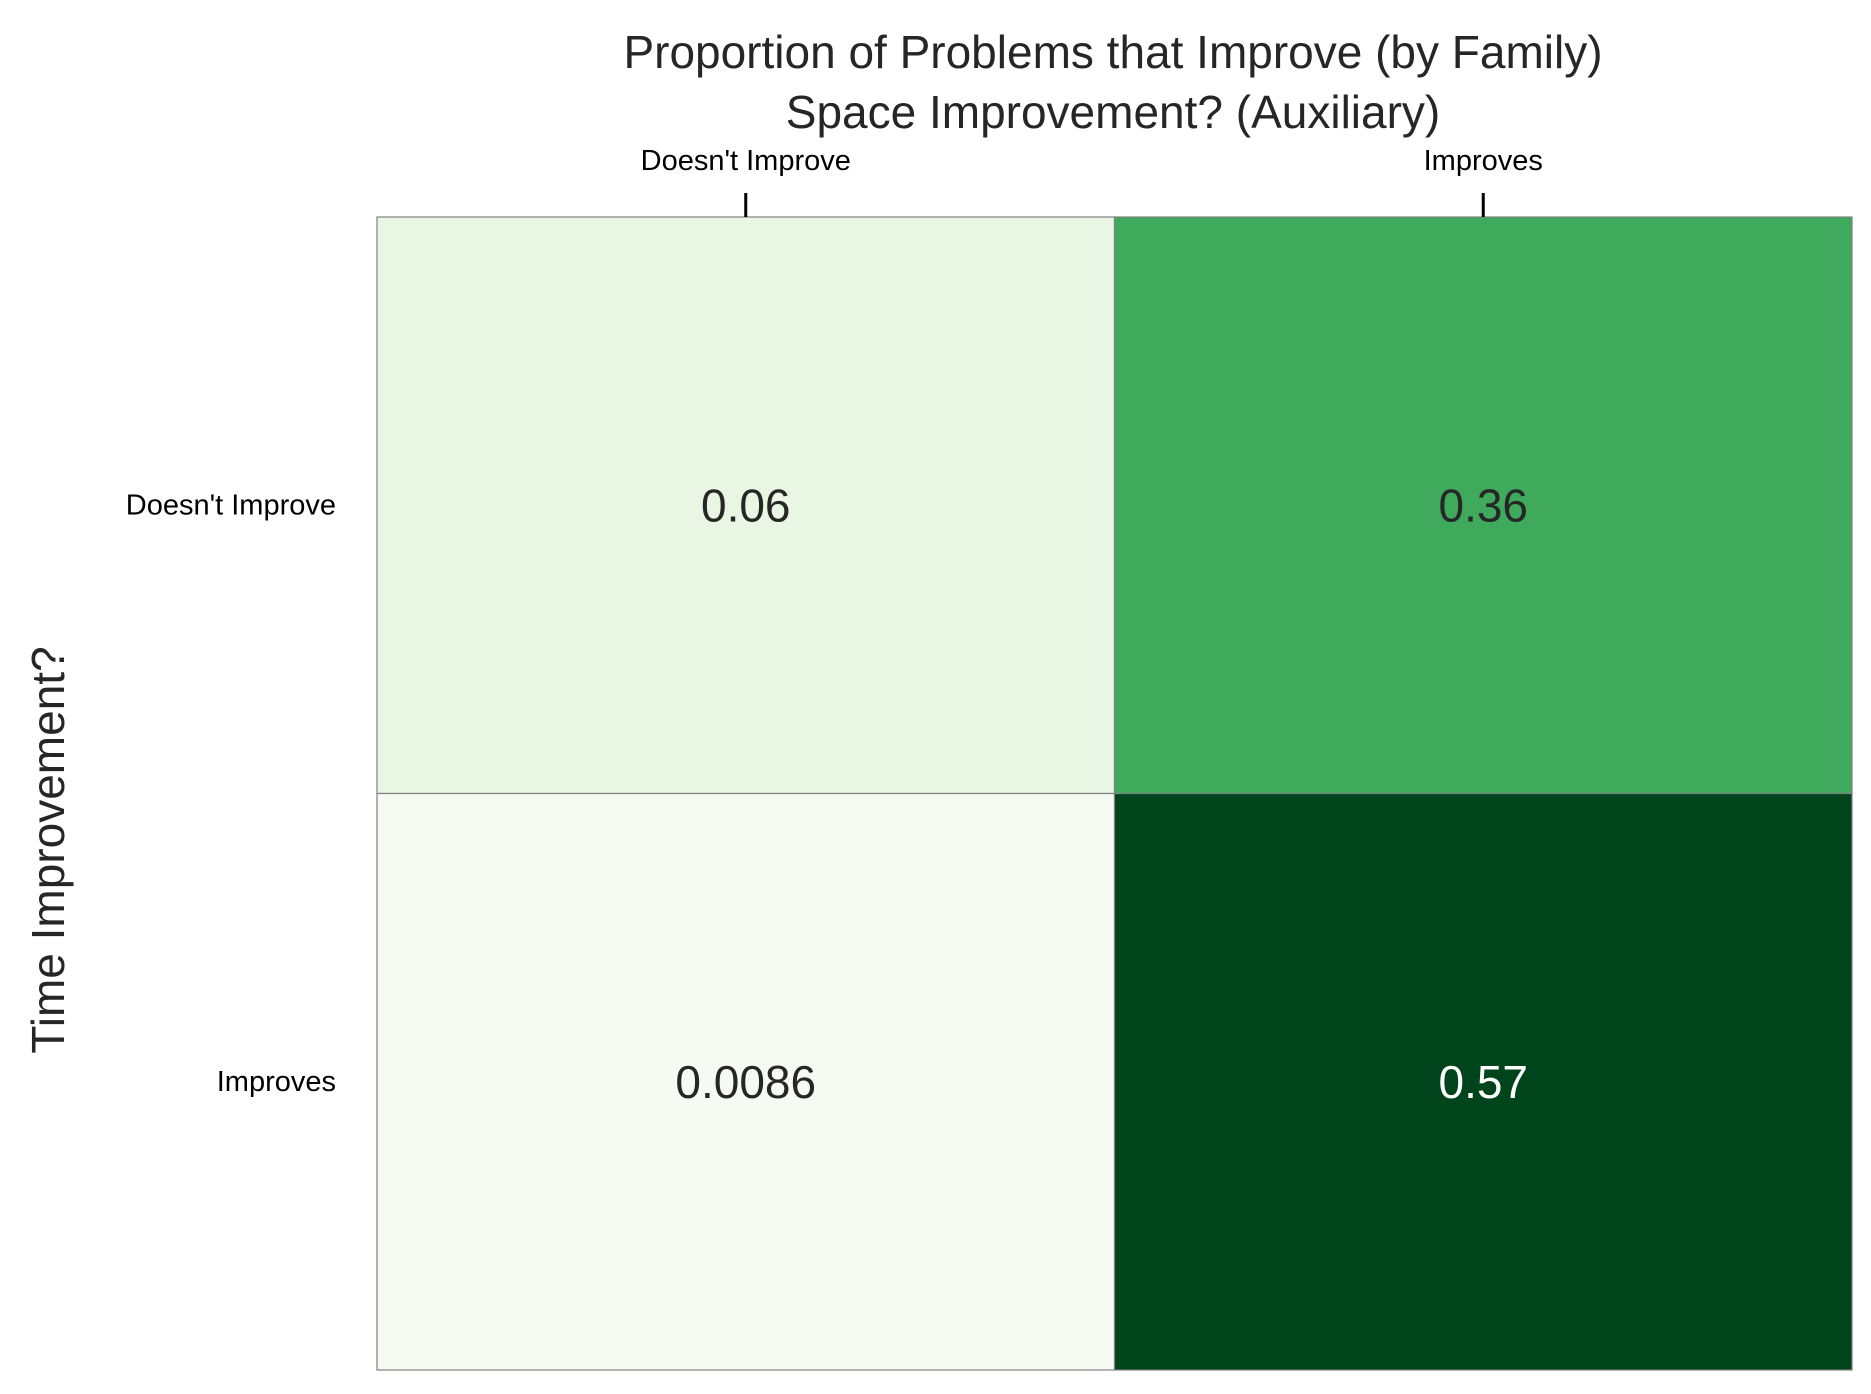  Describe the element at coordinates (1092, 181) in the screenshot. I see `x-axis-ticks: Doesn't Improve Improves` at that location.